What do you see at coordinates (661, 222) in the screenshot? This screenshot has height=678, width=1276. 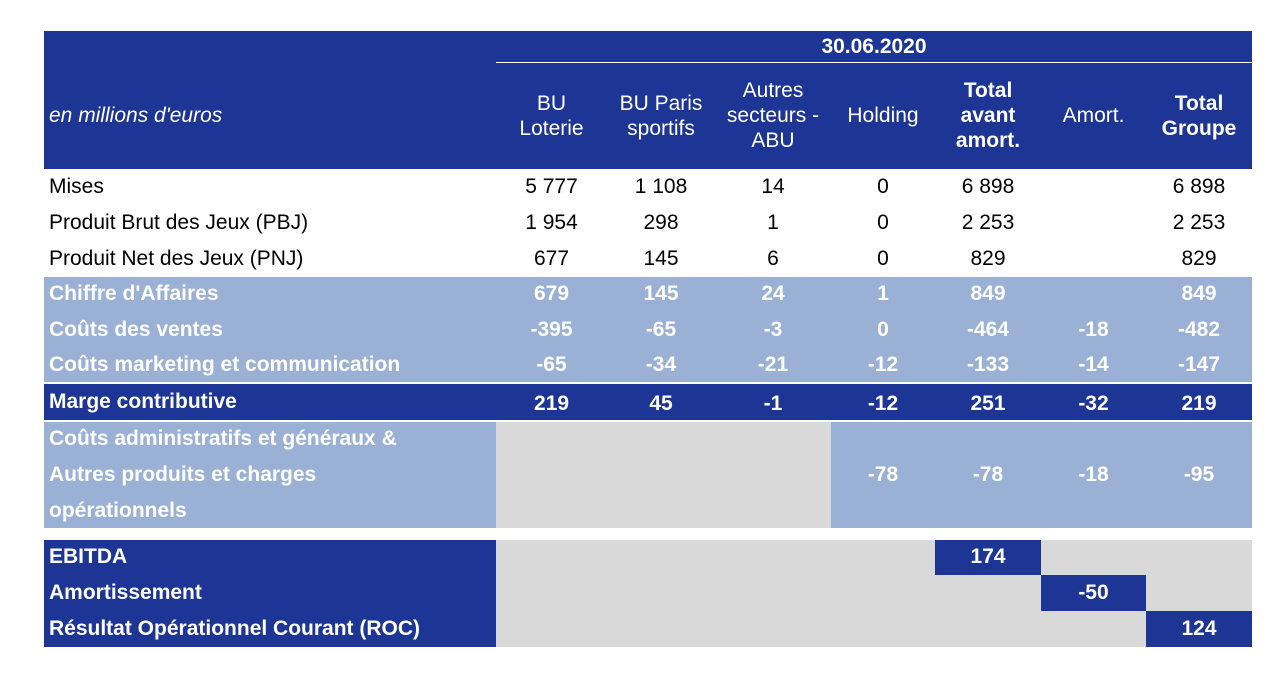 I see `cell-value: 298` at bounding box center [661, 222].